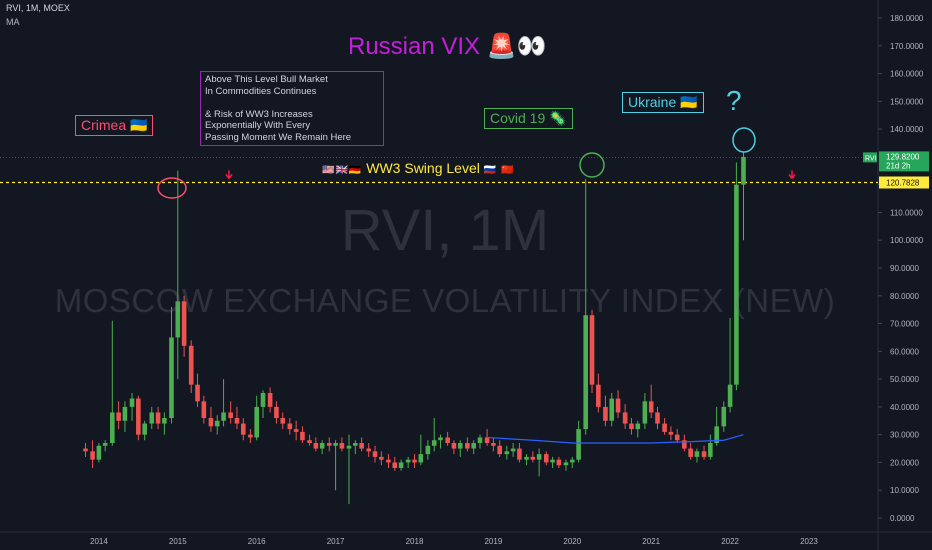  Describe the element at coordinates (257, 541) in the screenshot. I see `x-tick-label: 2016` at that location.